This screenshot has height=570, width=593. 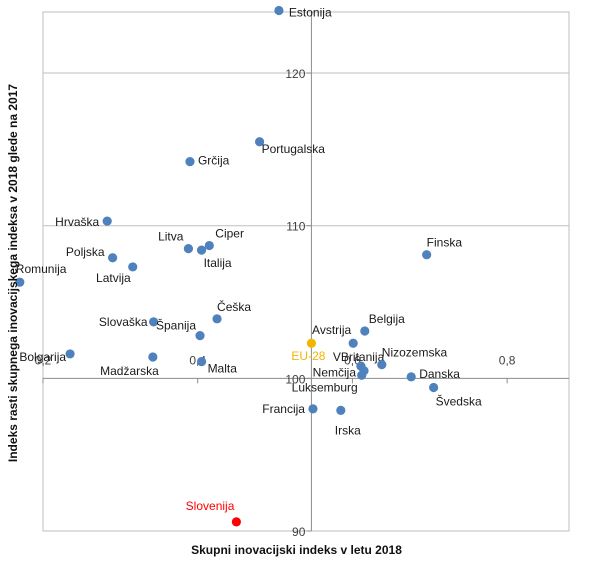 What do you see at coordinates (427, 255) in the screenshot?
I see `point-finska` at bounding box center [427, 255].